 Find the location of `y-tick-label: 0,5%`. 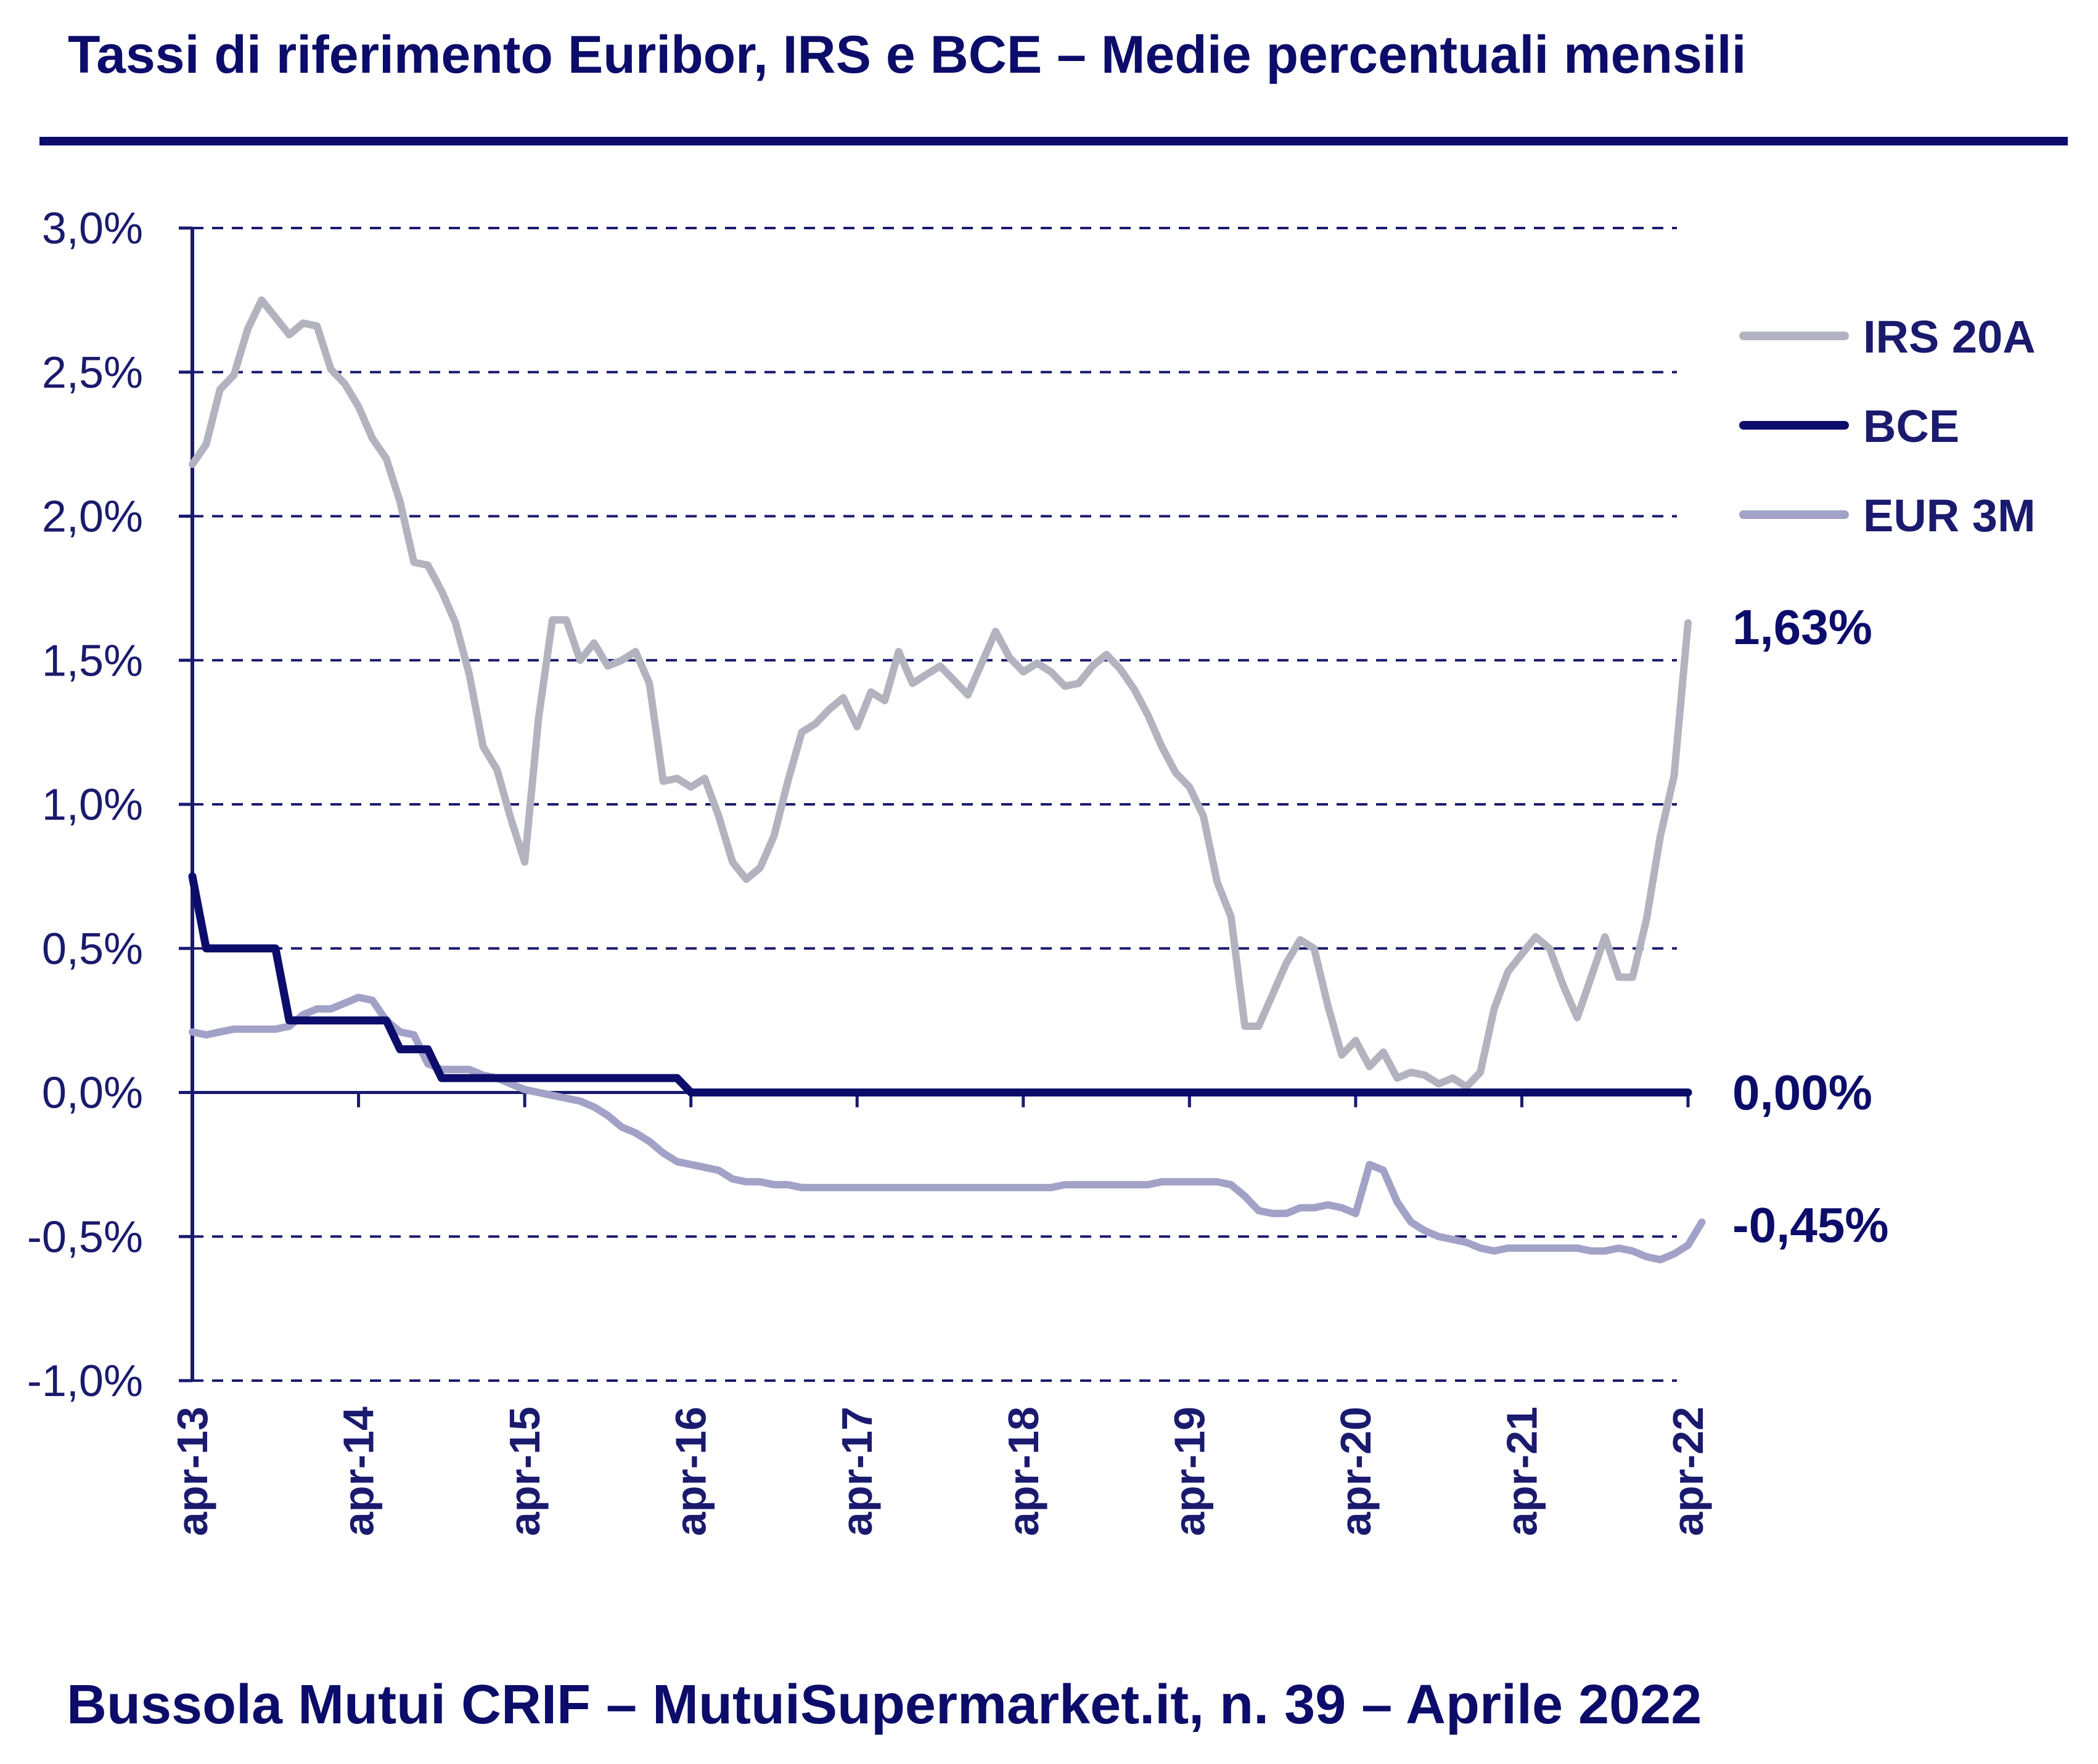

y-tick-label: 0,5% is located at coordinates (92, 949).